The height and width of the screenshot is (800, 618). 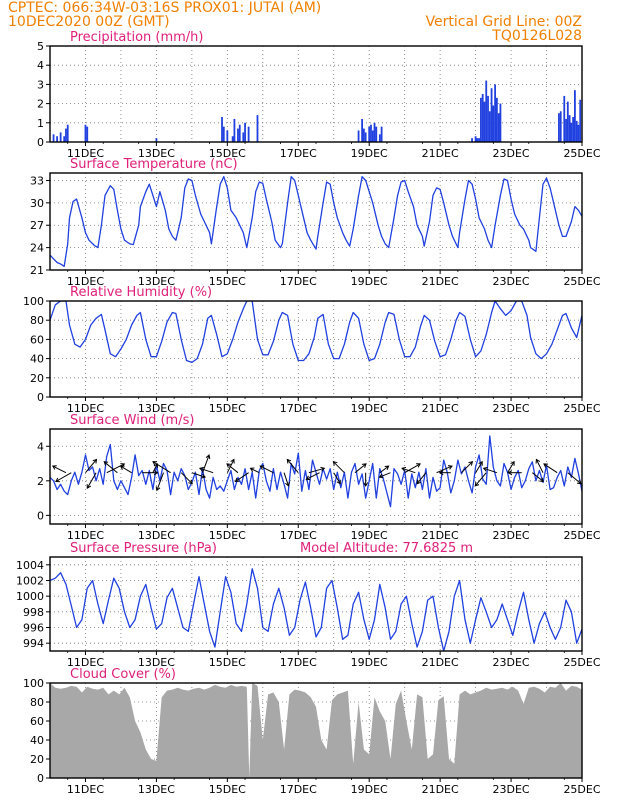 I want to click on header-grid-note: Vertical Grid Line: 00Z, so click(x=504, y=22).